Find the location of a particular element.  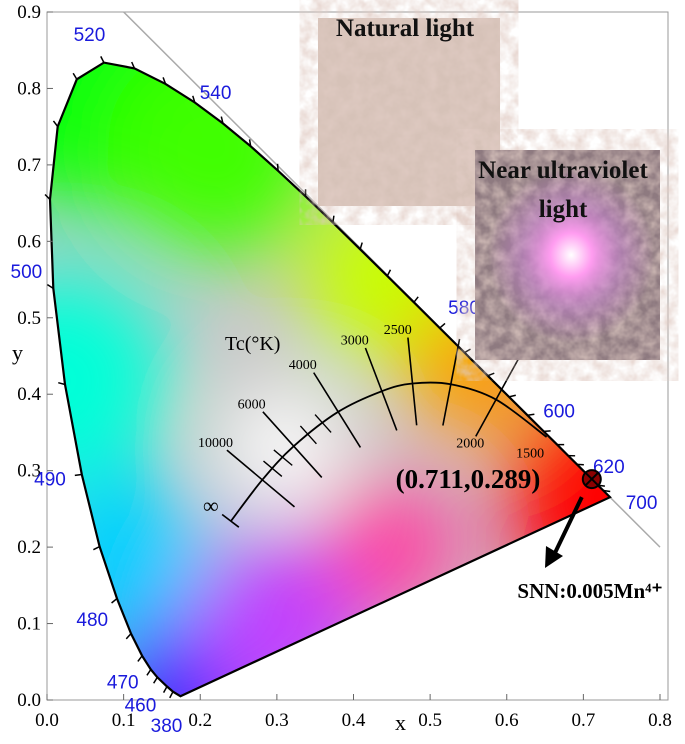

wavelength-label: 490 is located at coordinates (50, 479).